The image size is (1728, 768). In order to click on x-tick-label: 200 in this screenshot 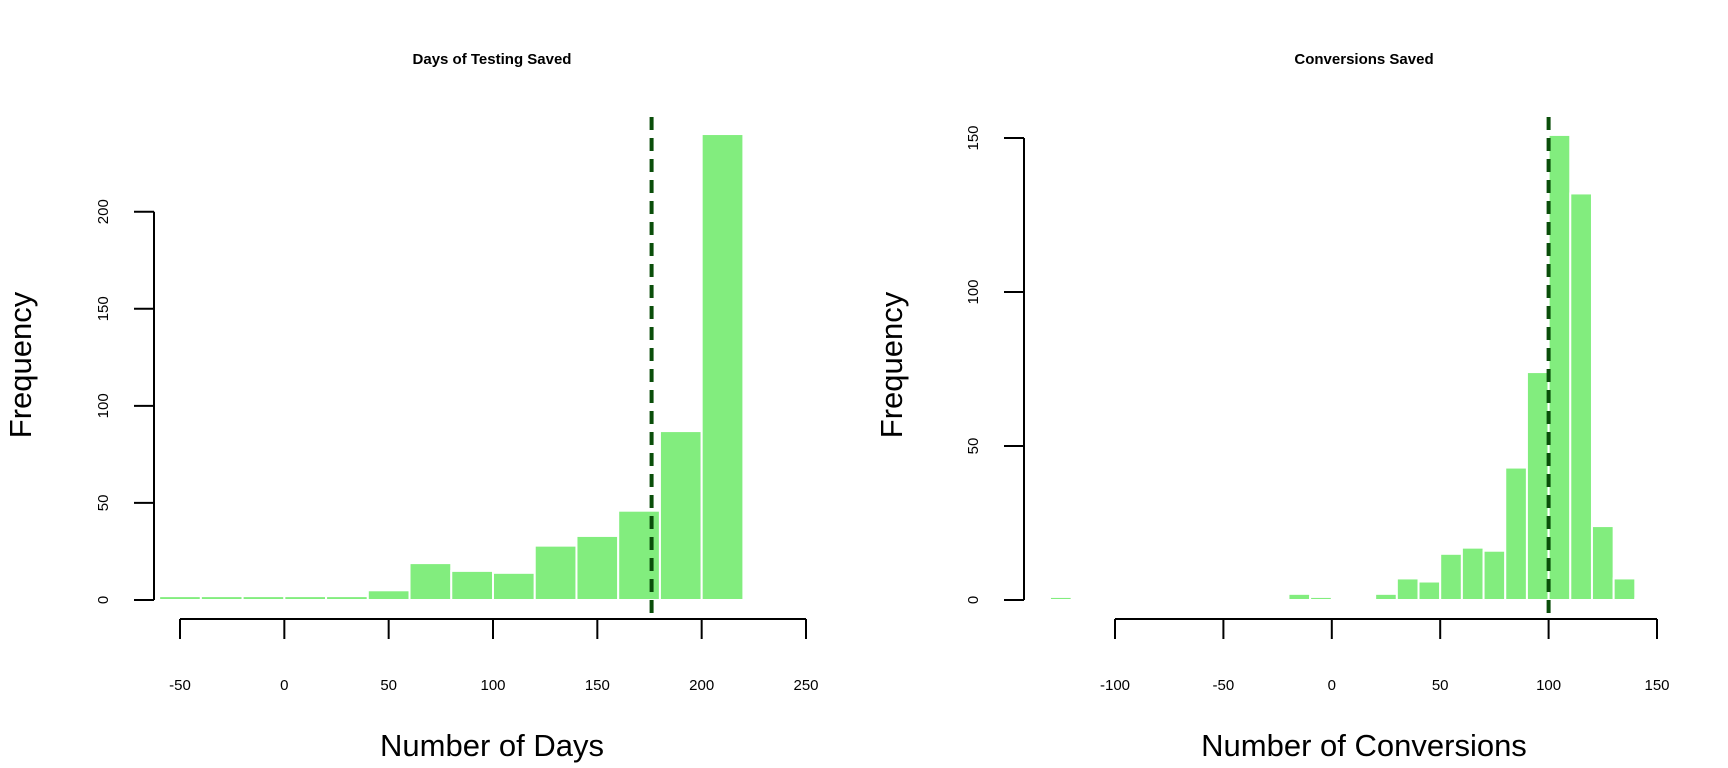, I will do `click(701, 685)`.